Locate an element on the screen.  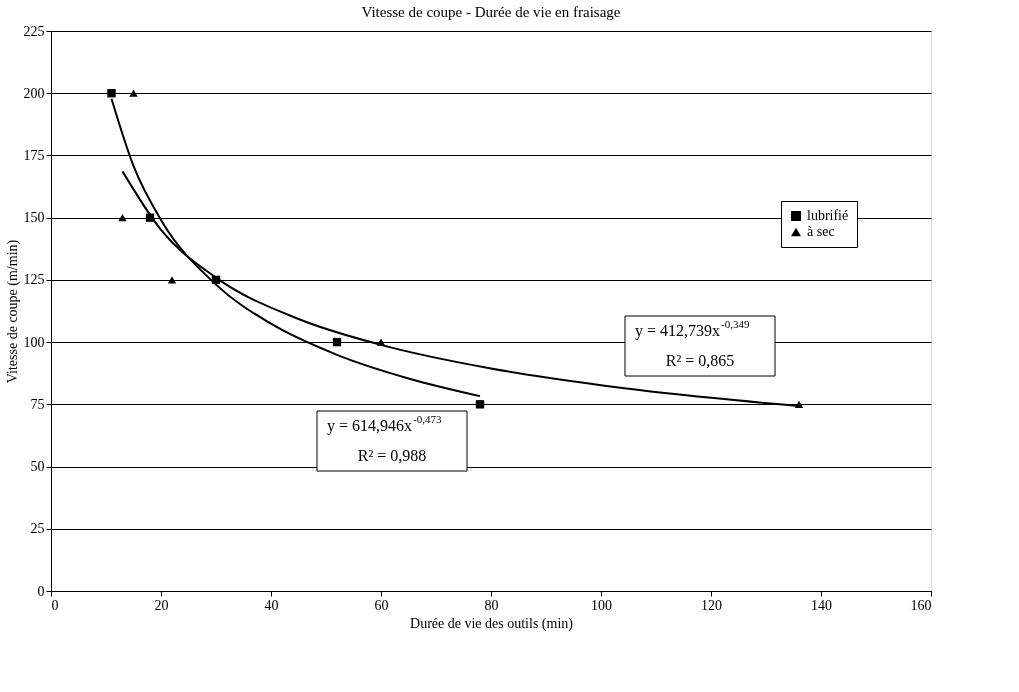
chart-title: Vitesse de coupe - Durée de vie en fraisage is located at coordinates (491, 12).